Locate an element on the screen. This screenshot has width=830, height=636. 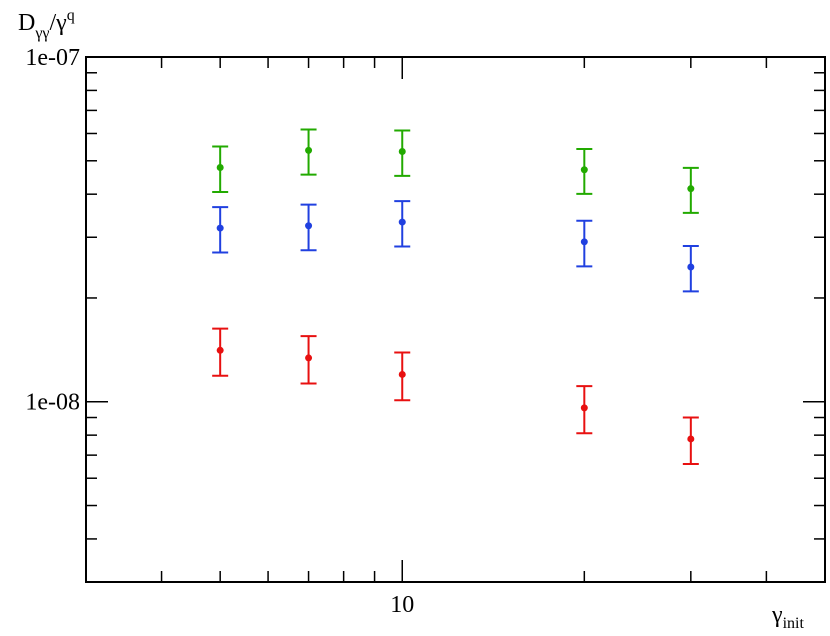
x-axis-label: γinit is located at coordinates (788, 617).